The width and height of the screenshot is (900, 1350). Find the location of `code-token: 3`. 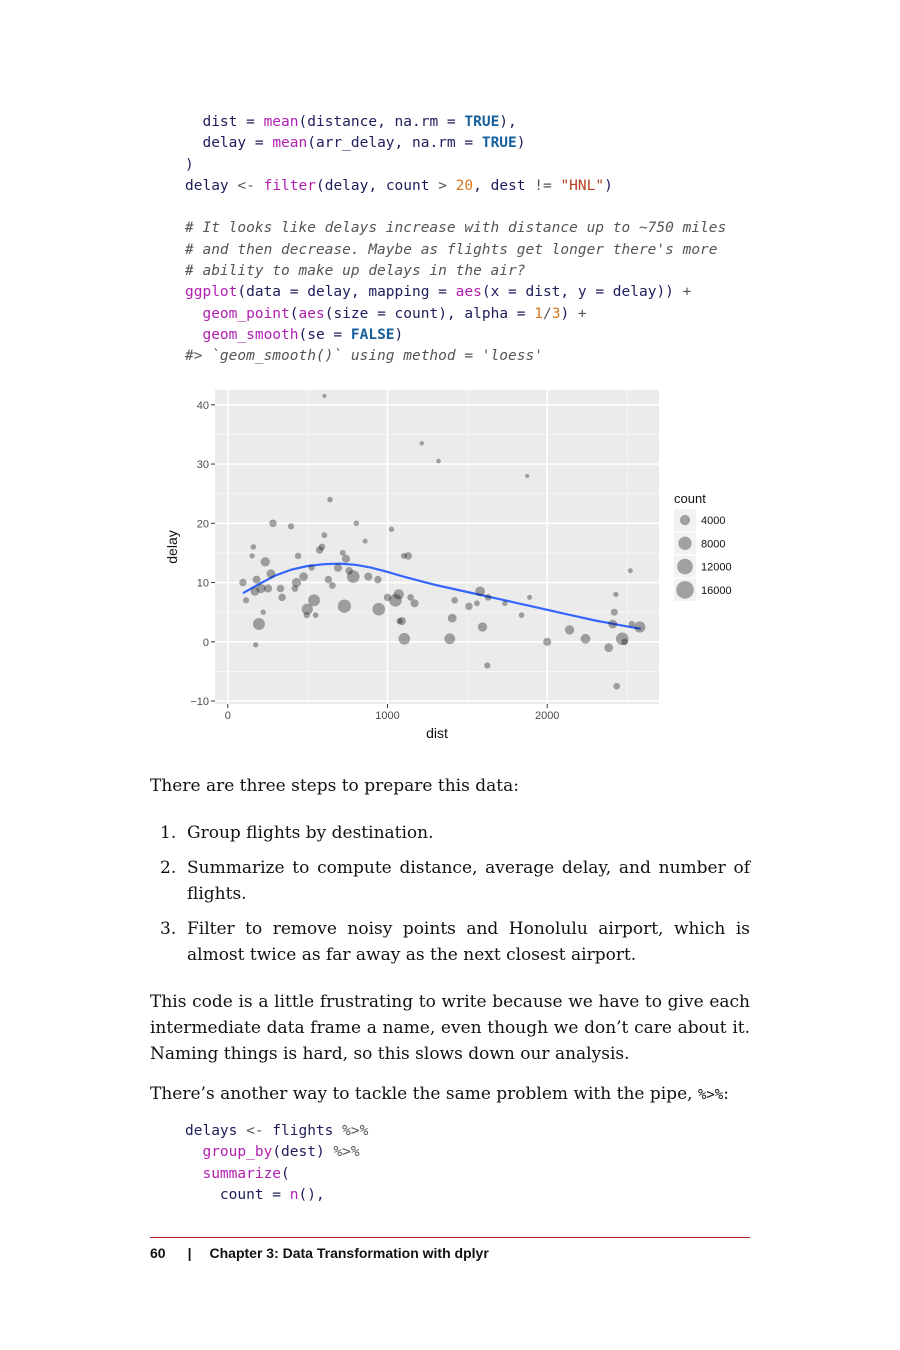

code-token: 3 is located at coordinates (556, 313).